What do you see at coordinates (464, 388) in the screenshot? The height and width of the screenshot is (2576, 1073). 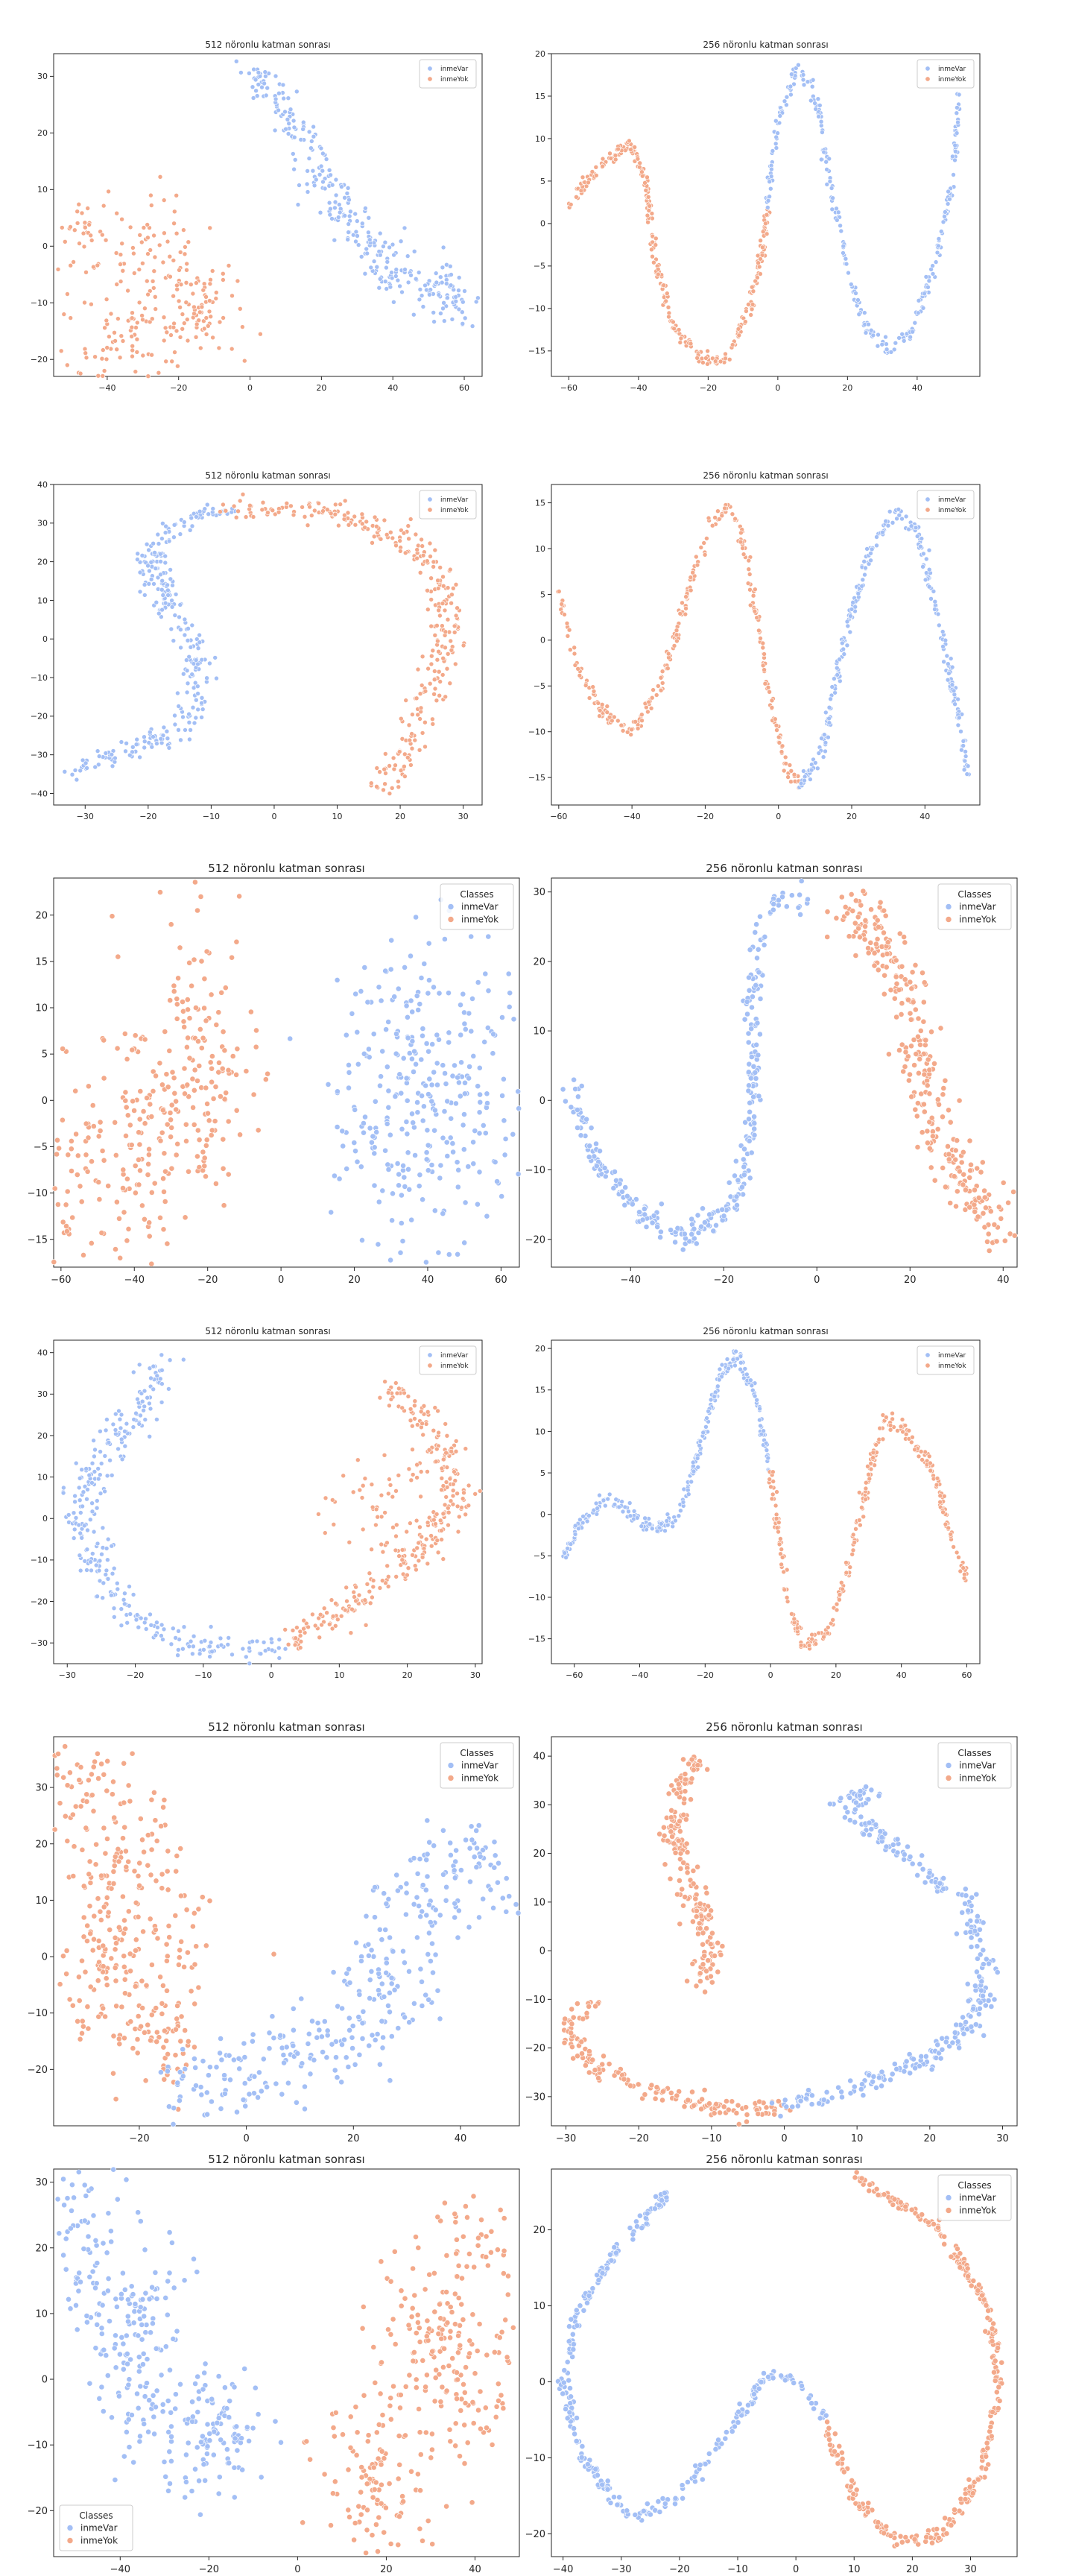 I see `x-tick-label: 60` at bounding box center [464, 388].